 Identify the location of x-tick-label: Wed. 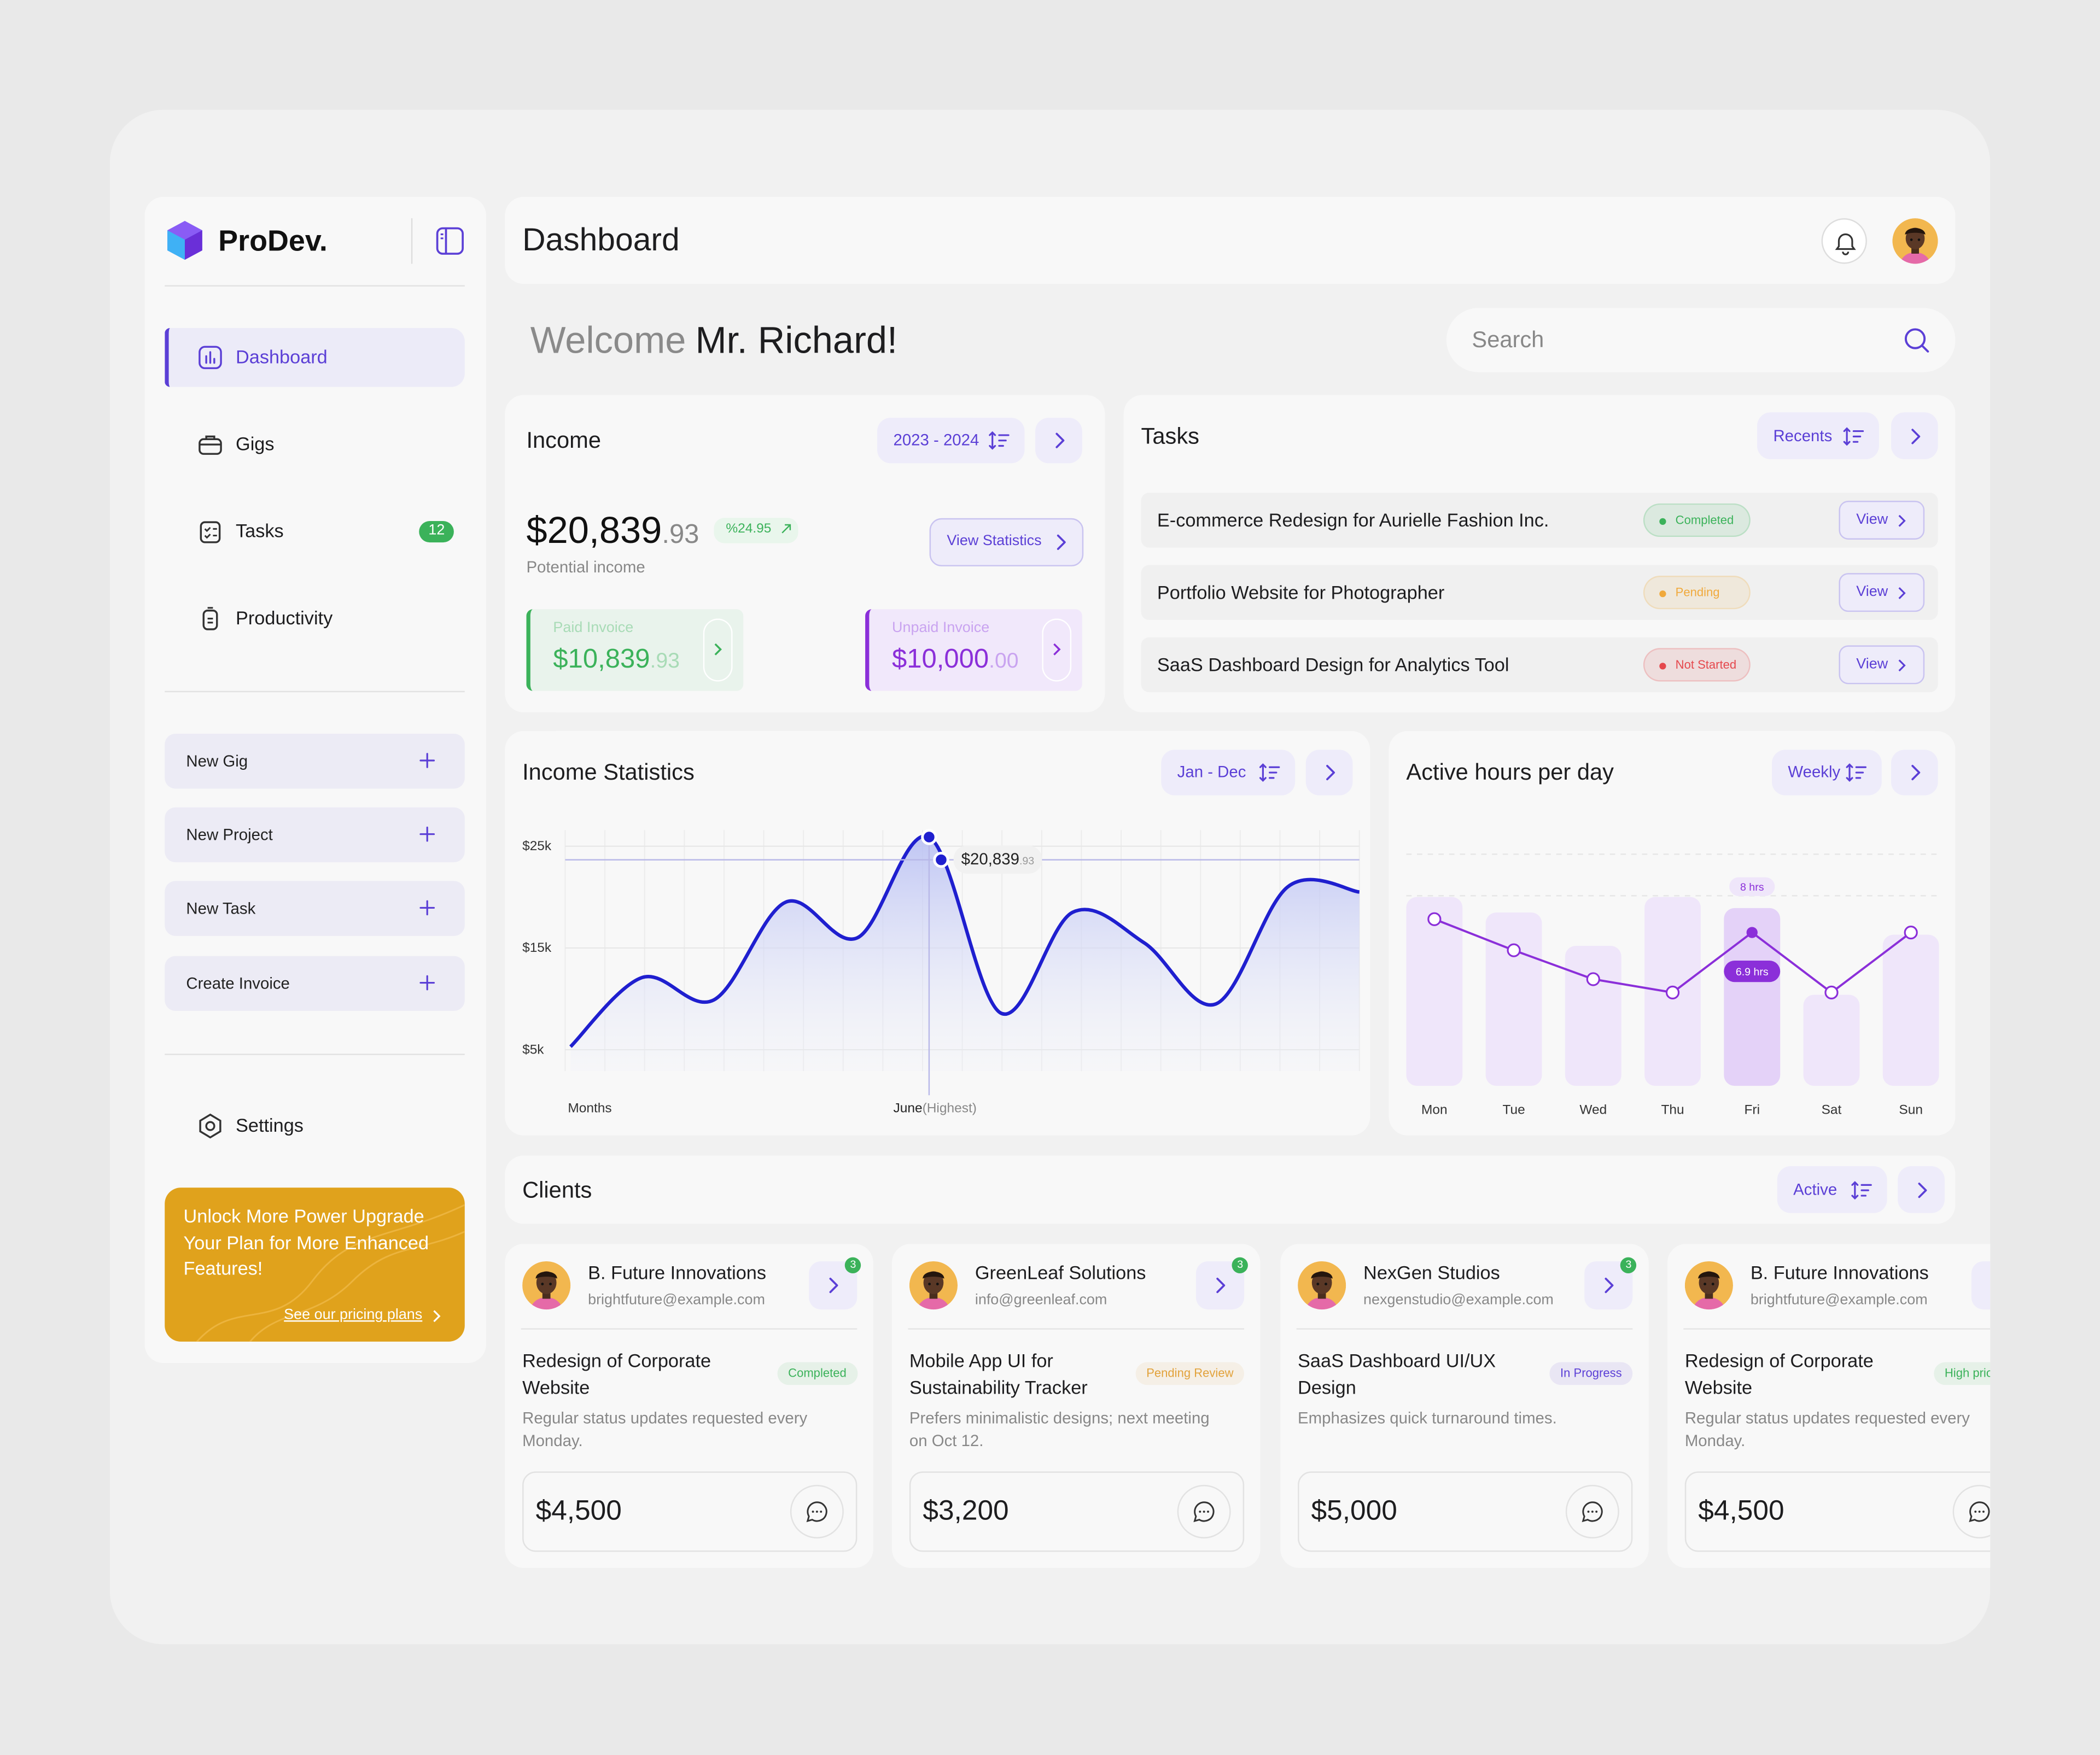
(1593, 1110).